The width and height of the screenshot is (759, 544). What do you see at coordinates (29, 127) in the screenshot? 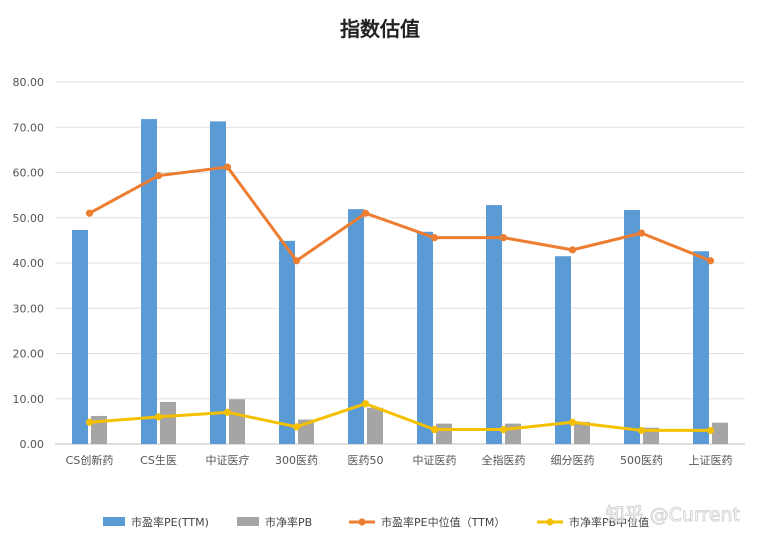
I see `y-tick-label: 70.00` at bounding box center [29, 127].